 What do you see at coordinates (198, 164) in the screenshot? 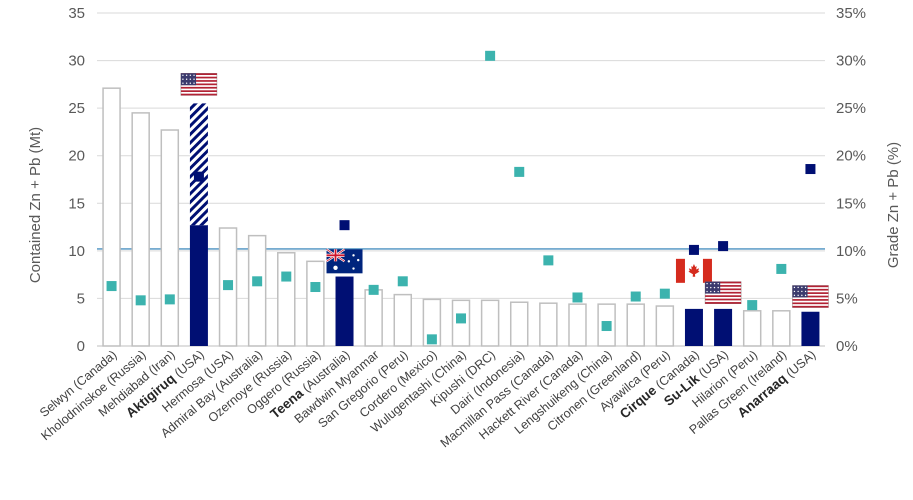
I see `bar-hatched-segment` at bounding box center [198, 164].